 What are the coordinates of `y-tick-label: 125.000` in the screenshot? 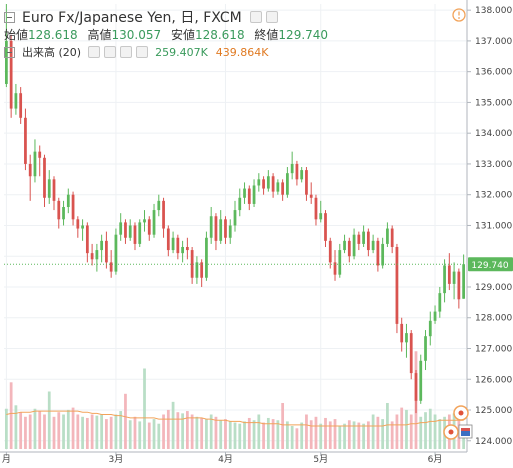 It's located at (493, 411).